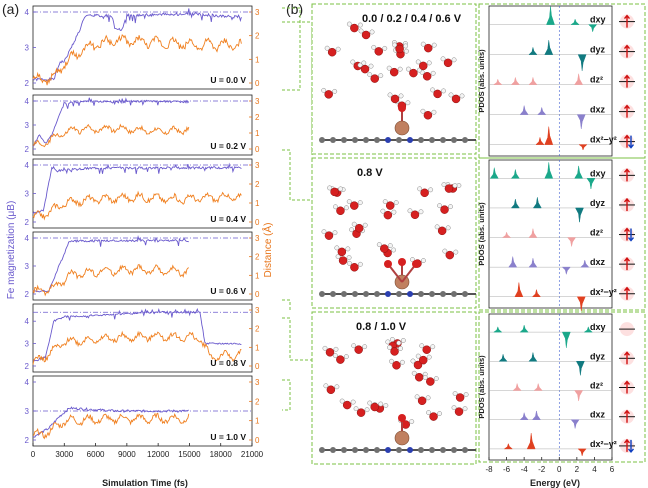 The height and width of the screenshot is (488, 648). I want to click on structure-voltage-label: 0.0 / 0.2 / 0.4 / 0.6 V, so click(412, 19).